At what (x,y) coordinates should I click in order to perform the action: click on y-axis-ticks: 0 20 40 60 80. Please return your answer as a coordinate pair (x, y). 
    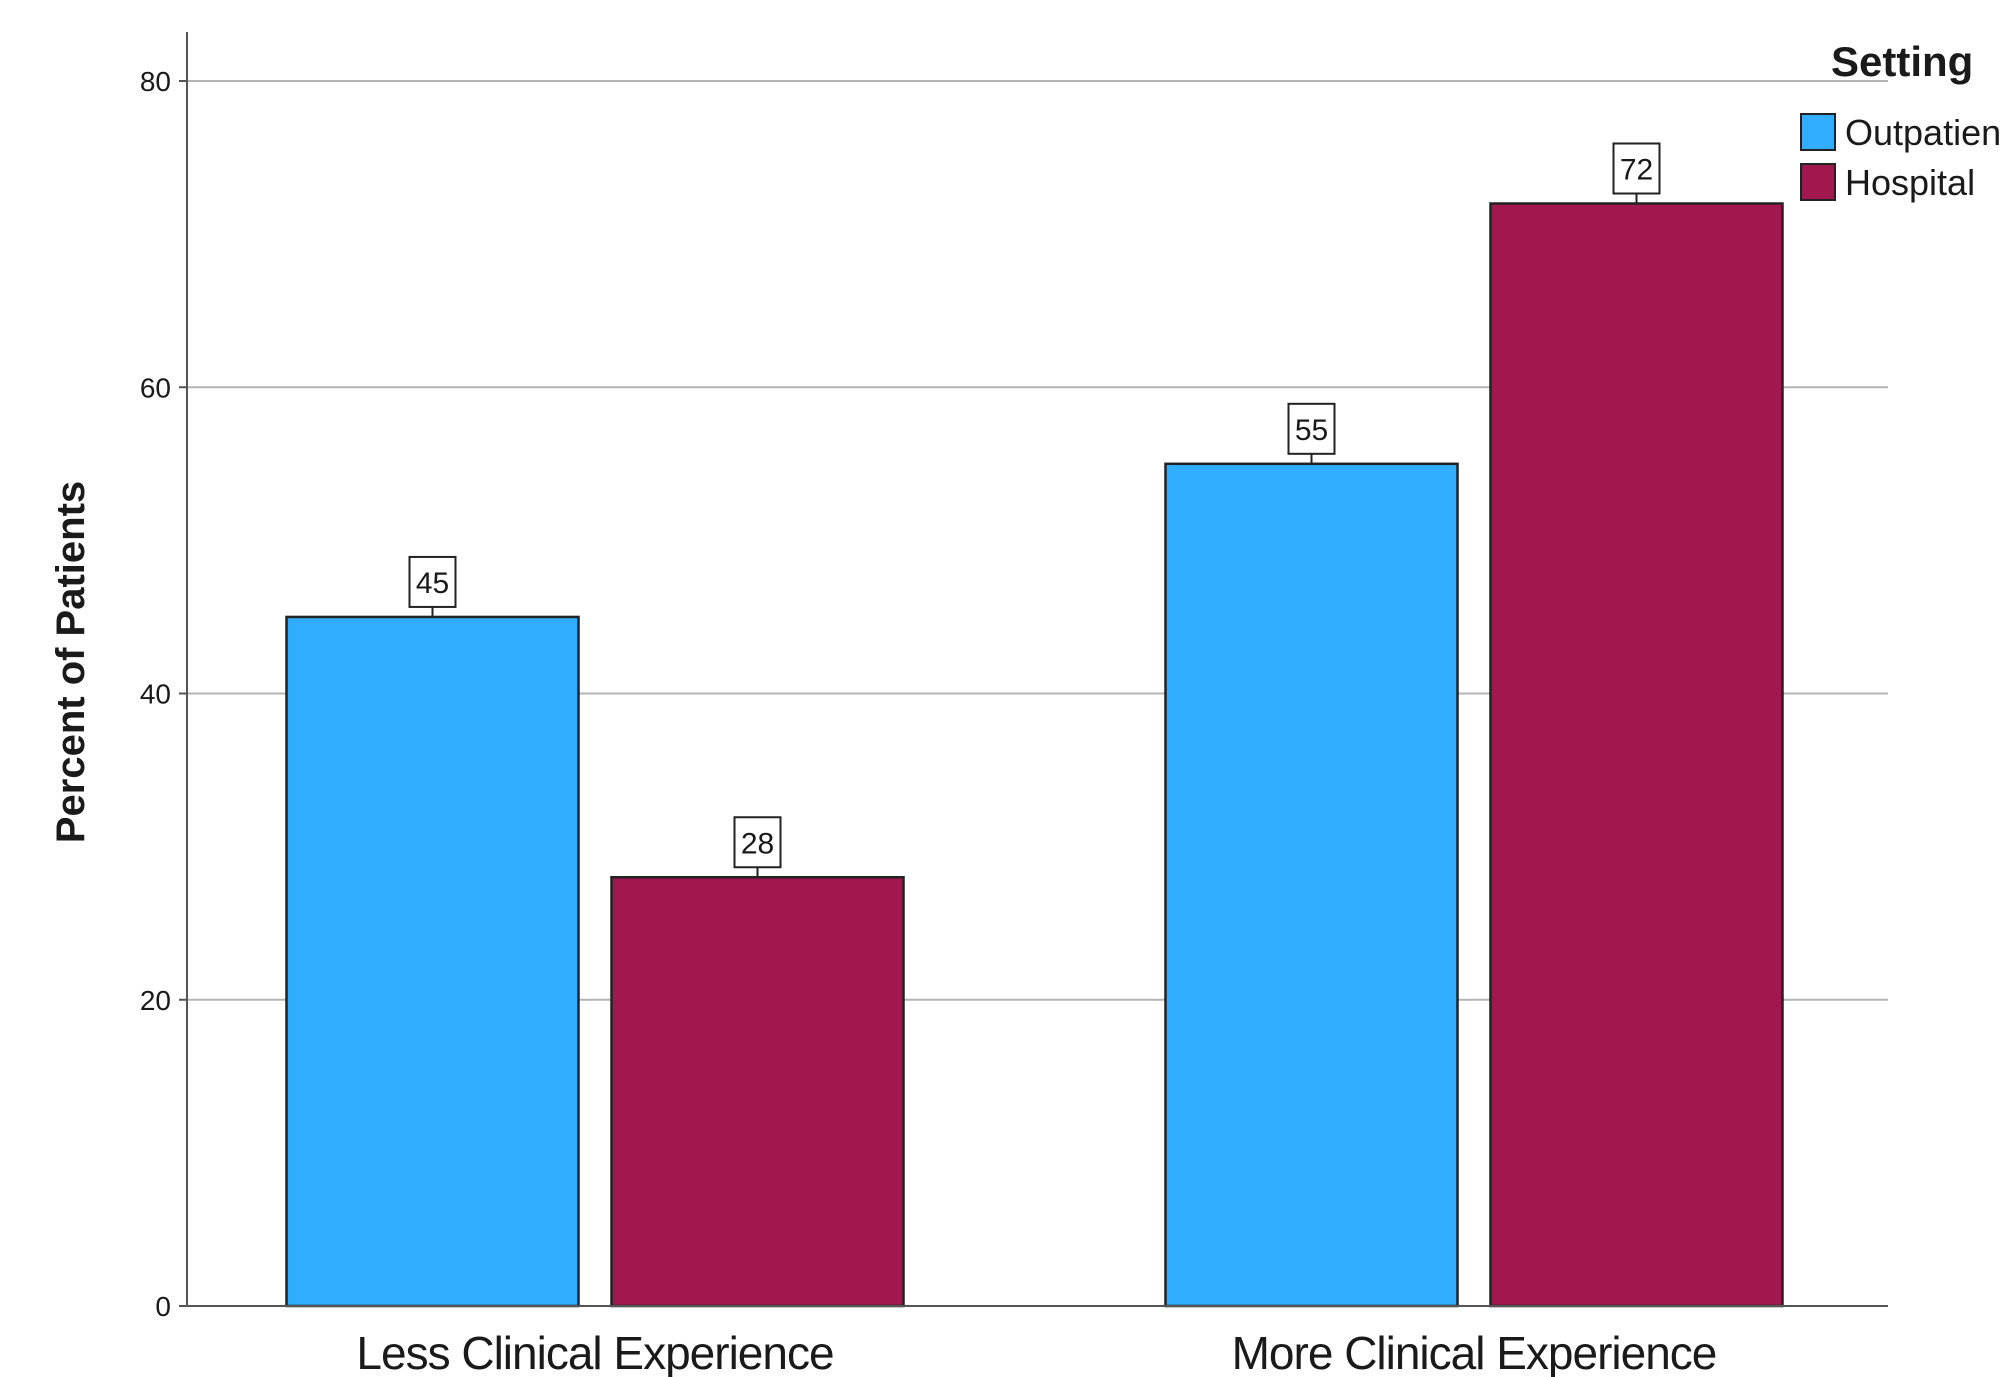
    Looking at the image, I should click on (163, 694).